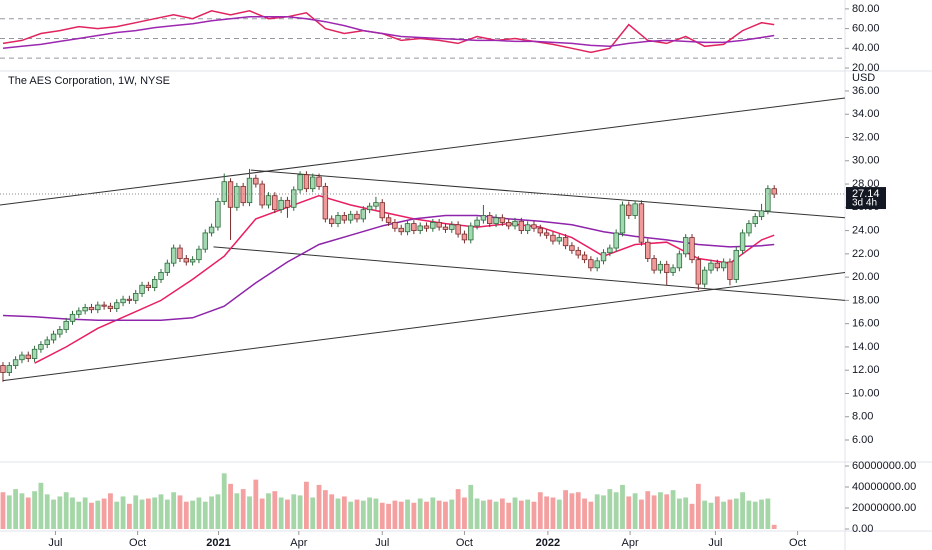 This screenshot has width=932, height=550. What do you see at coordinates (866, 194) in the screenshot?
I see `last-price-label: 27.14` at bounding box center [866, 194].